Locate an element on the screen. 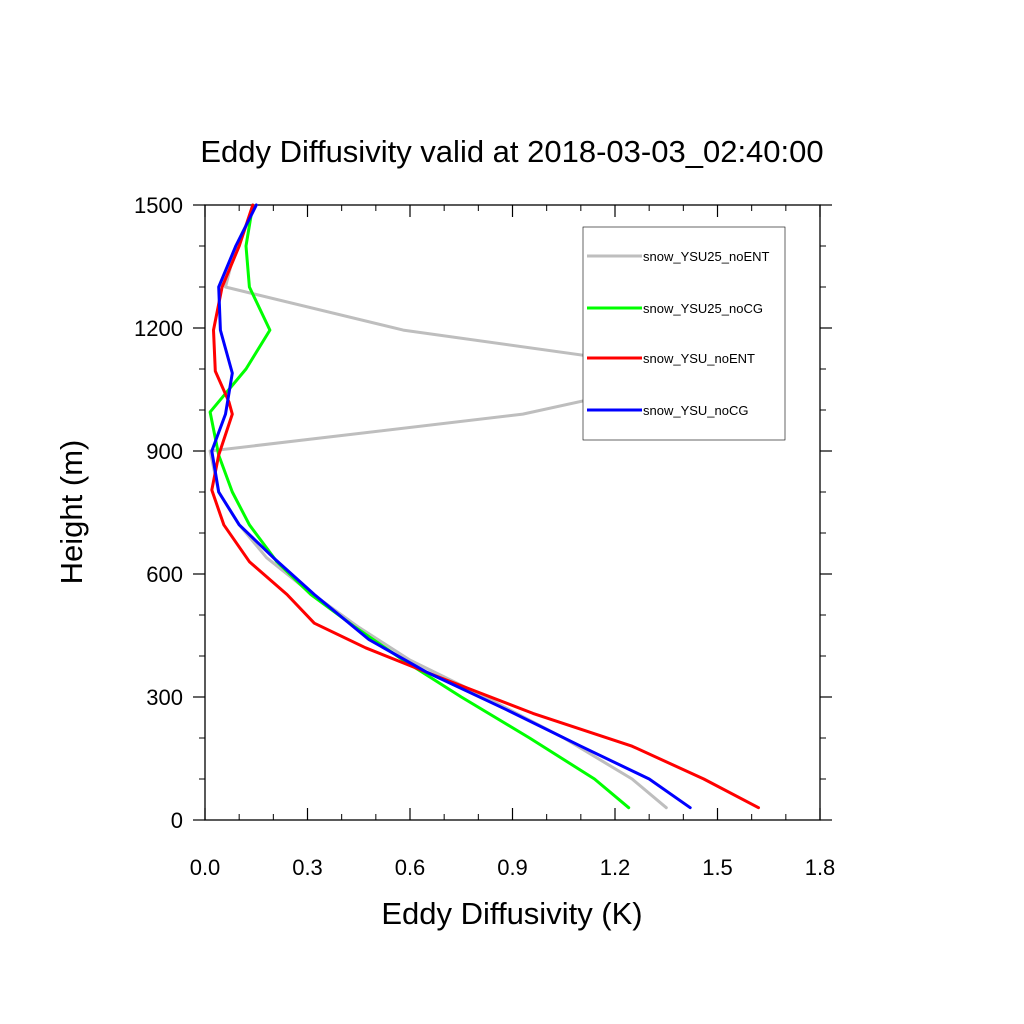 Image resolution: width=1024 pixels, height=1024 pixels. x-tick-label: 0.9 is located at coordinates (512, 867).